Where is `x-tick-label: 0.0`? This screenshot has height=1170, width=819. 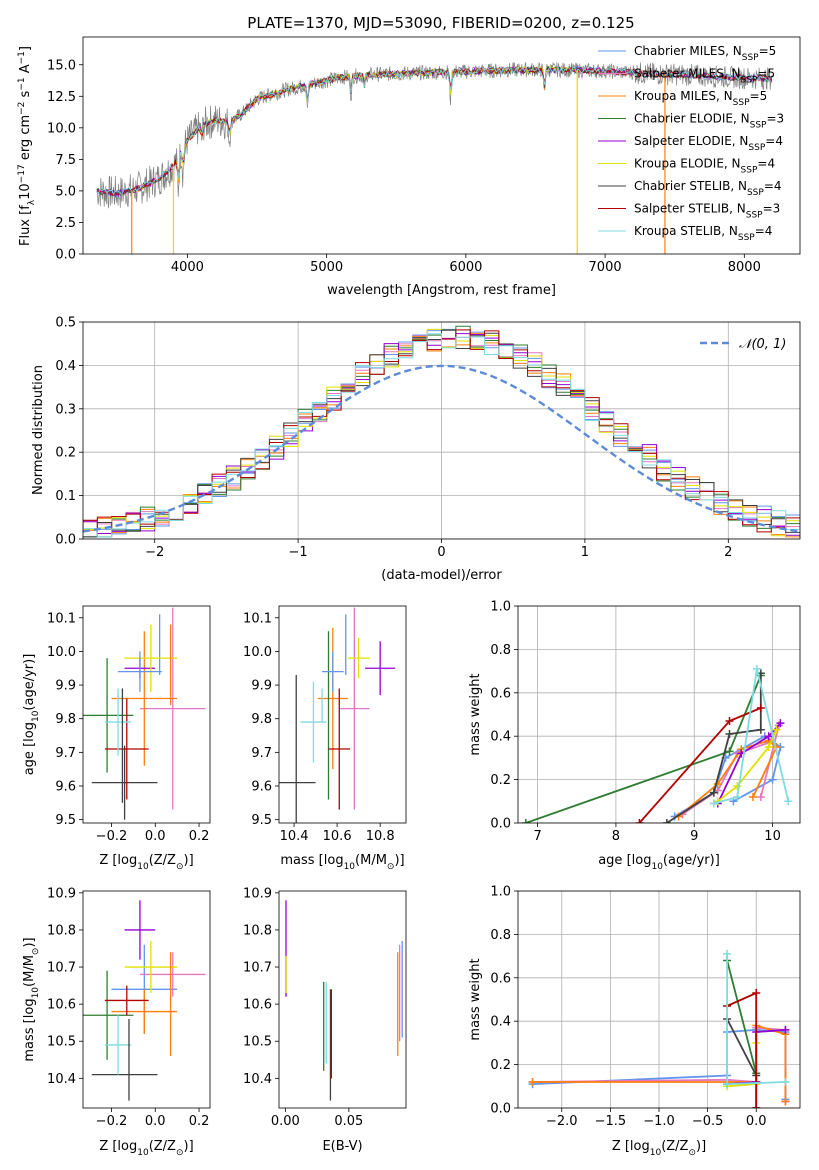
x-tick-label: 0.0 is located at coordinates (155, 1121).